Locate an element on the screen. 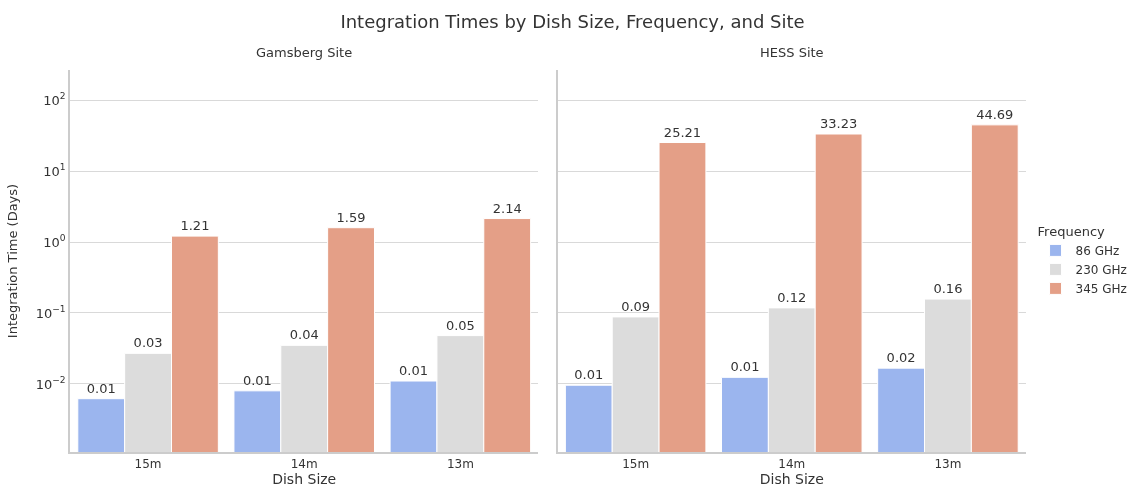 This screenshot has height=502, width=1145. data-label: 25.21 is located at coordinates (682, 132).